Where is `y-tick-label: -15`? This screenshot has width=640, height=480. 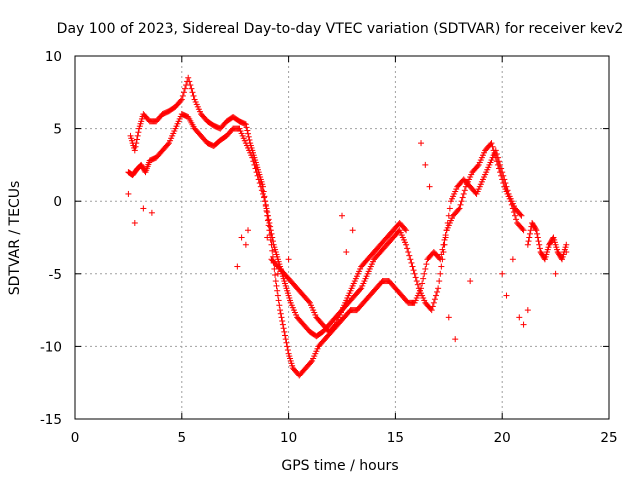 y-tick-label: -15 is located at coordinates (51, 420).